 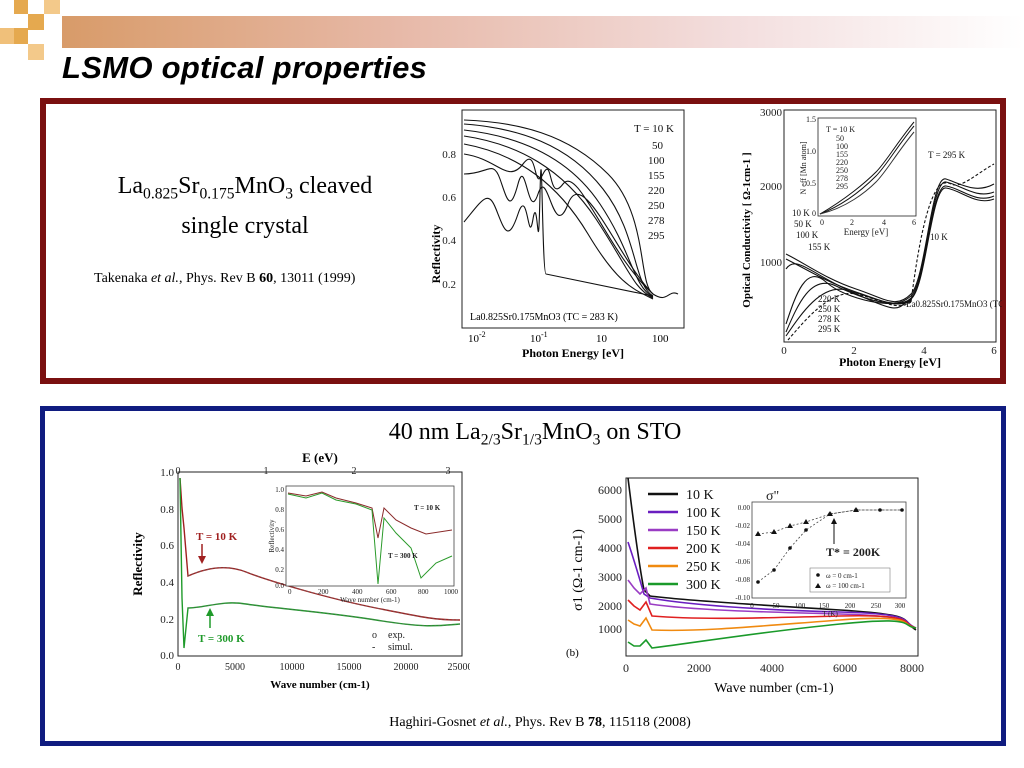 I want to click on x-tick-label: 100, so click(x=660, y=339).